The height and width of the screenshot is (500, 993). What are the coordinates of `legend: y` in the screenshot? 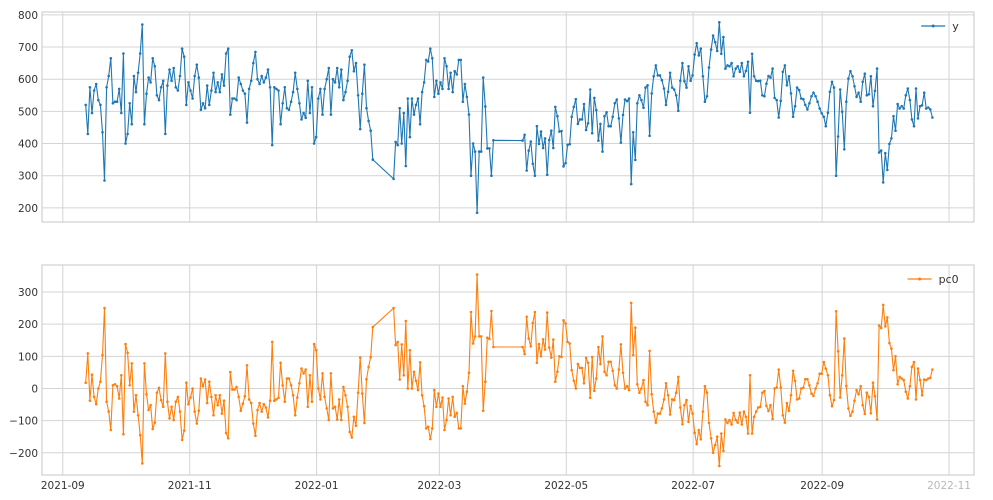 It's located at (940, 26).